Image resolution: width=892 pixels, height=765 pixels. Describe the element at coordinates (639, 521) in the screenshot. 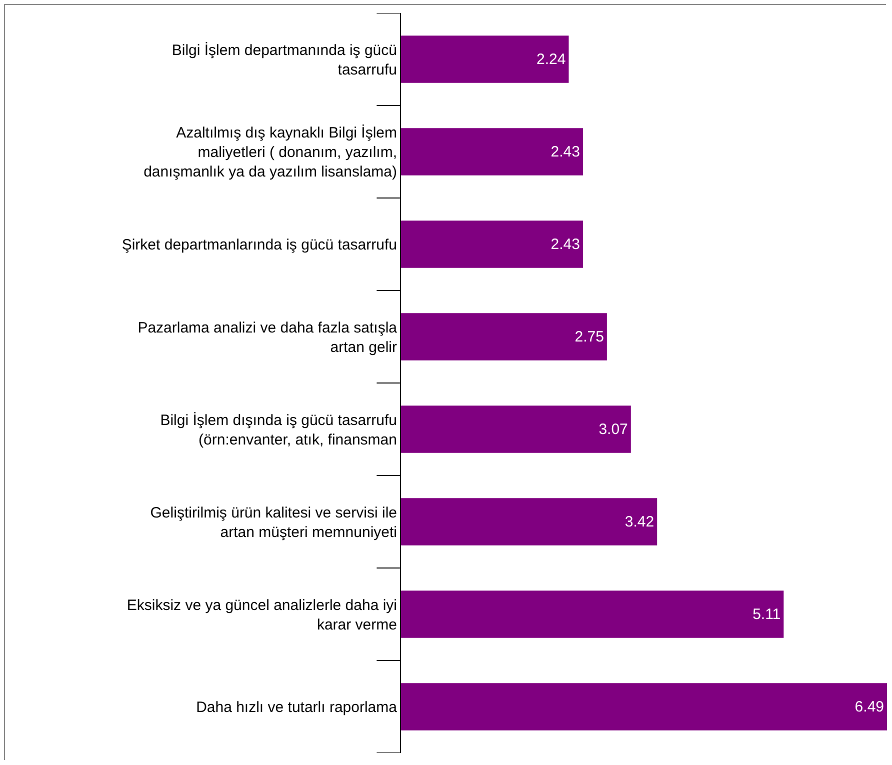

I see `data-label: 3.42` at that location.